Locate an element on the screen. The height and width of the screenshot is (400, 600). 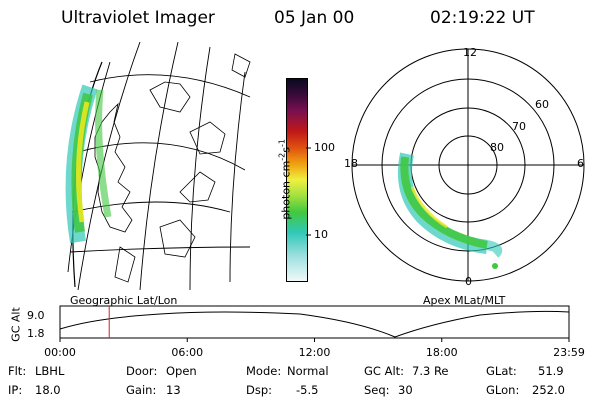
glon-label: GLon: is located at coordinates (503, 390).